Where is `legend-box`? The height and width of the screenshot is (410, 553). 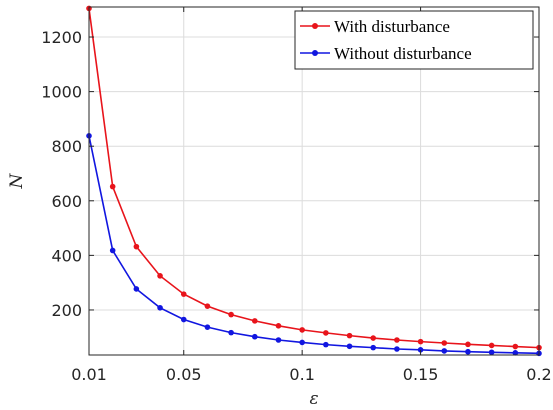 legend-box is located at coordinates (414, 40).